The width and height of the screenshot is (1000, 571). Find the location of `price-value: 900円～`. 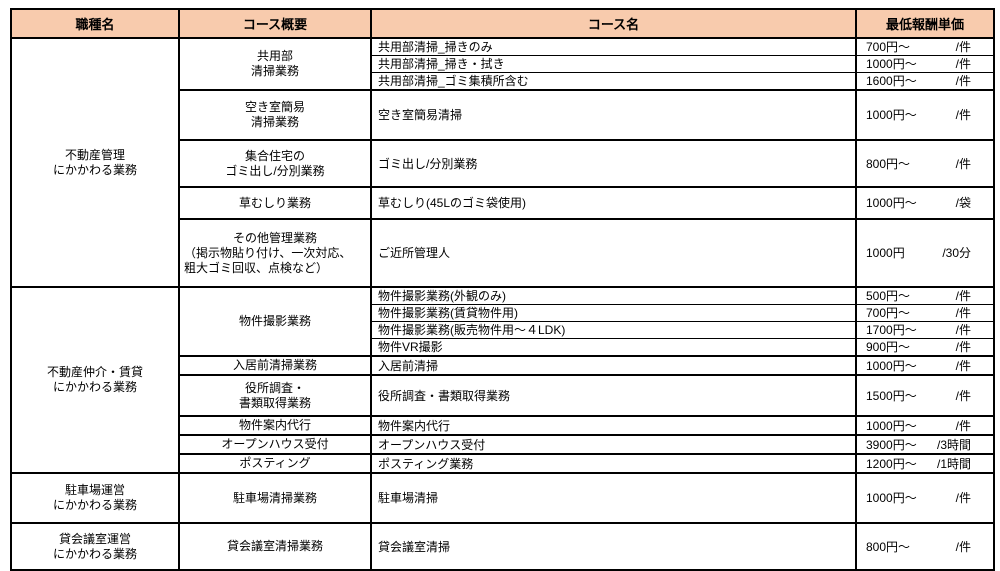

price-value: 900円～ is located at coordinates (888, 347).